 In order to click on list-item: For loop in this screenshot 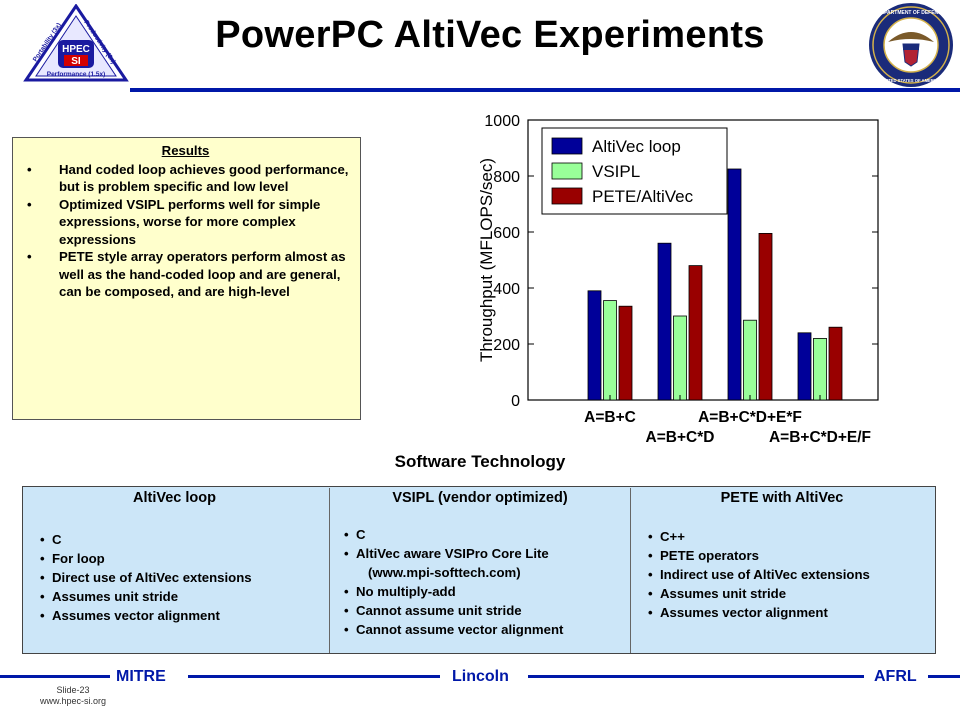, I will do `click(146, 558)`.